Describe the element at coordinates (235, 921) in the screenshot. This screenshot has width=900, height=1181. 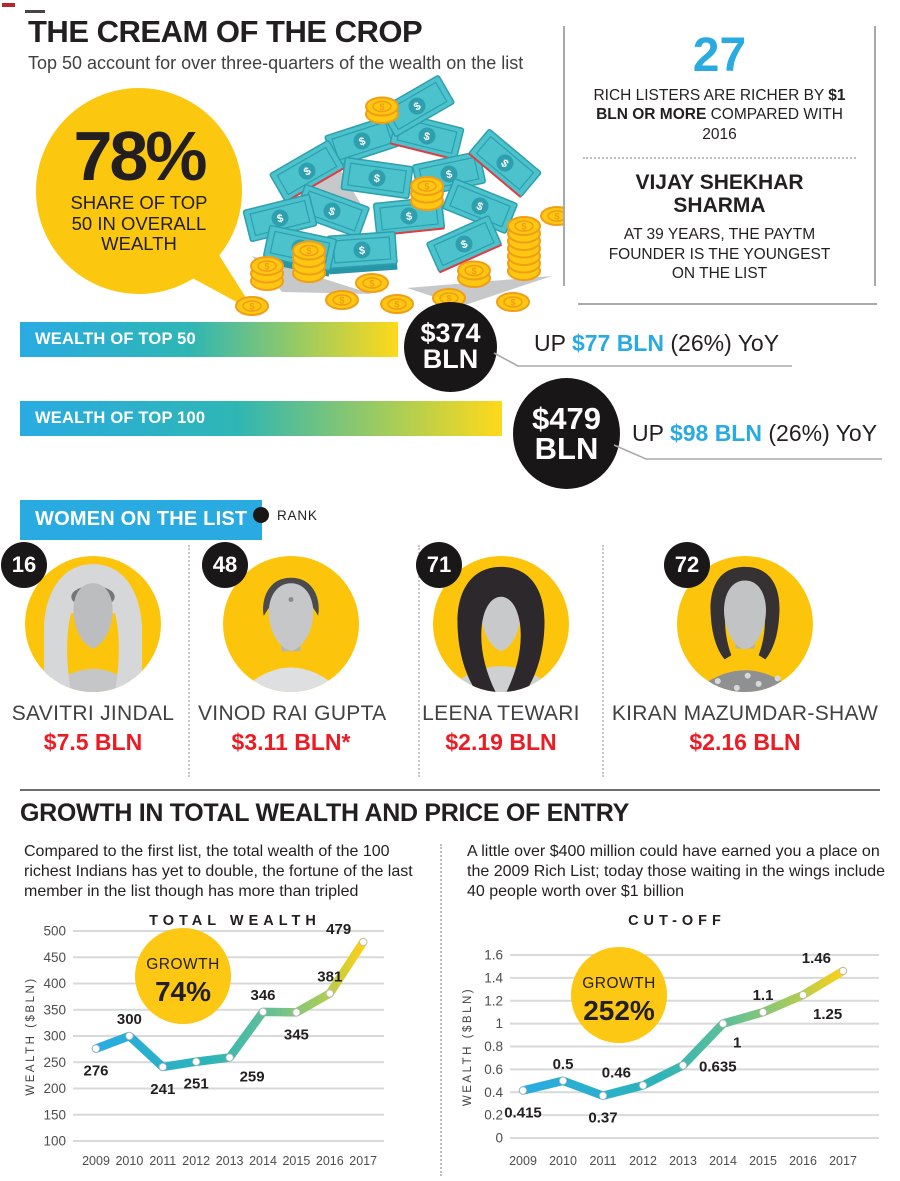
I see `svg-text: TOTAL WEALTH` at that location.